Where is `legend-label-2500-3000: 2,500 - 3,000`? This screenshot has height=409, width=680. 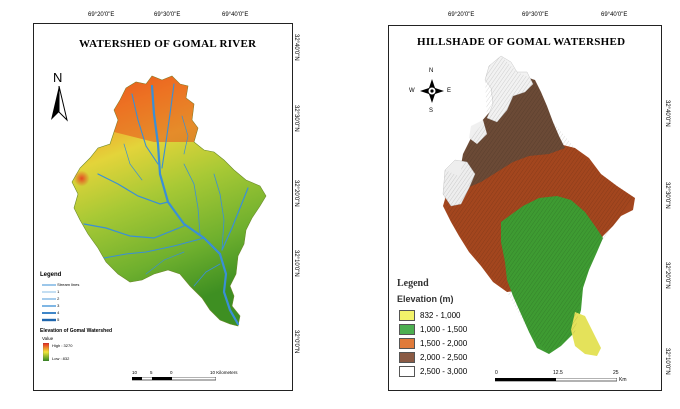 legend-label-2500-3000: 2,500 - 3,000 is located at coordinates (444, 371).